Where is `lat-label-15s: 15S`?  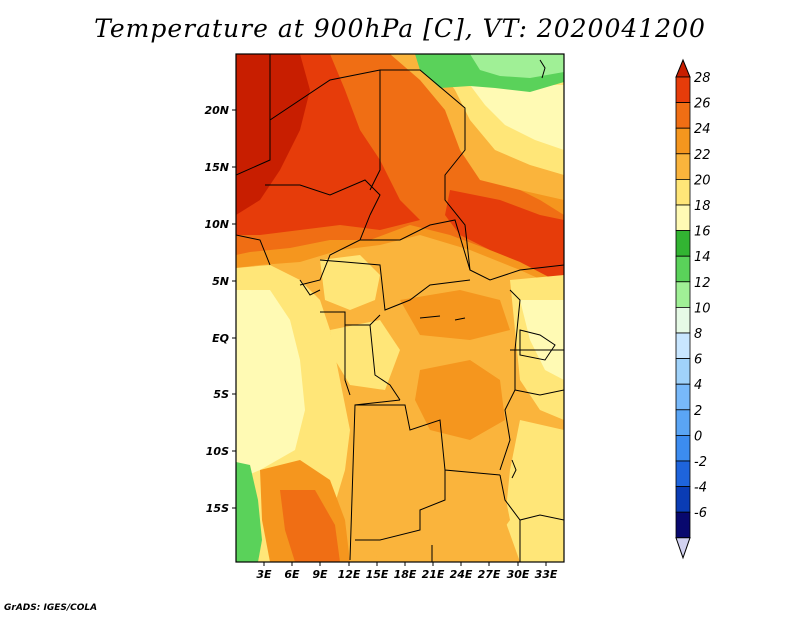 lat-label-15s: 15S is located at coordinates (217, 508).